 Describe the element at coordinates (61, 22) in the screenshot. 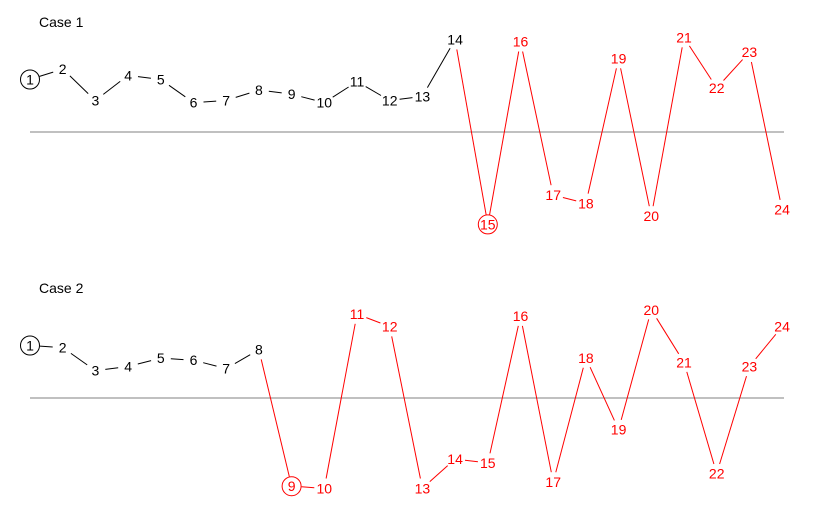

I see `case-1-title: Case 1` at that location.